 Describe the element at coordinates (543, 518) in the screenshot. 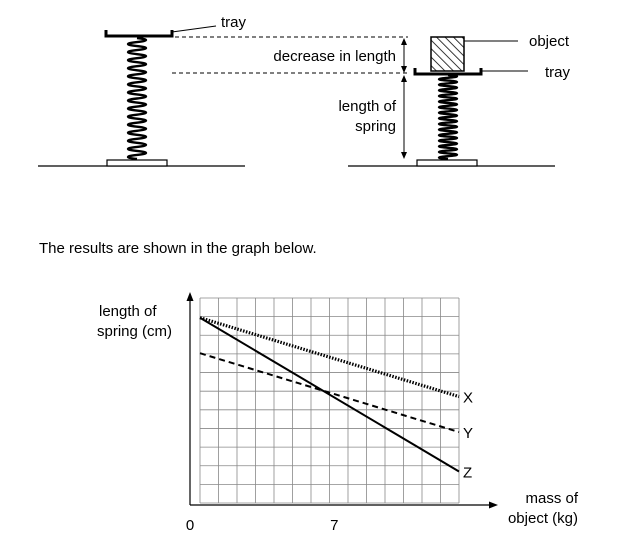

I see `x-axis-label-line2: object (kg)` at that location.